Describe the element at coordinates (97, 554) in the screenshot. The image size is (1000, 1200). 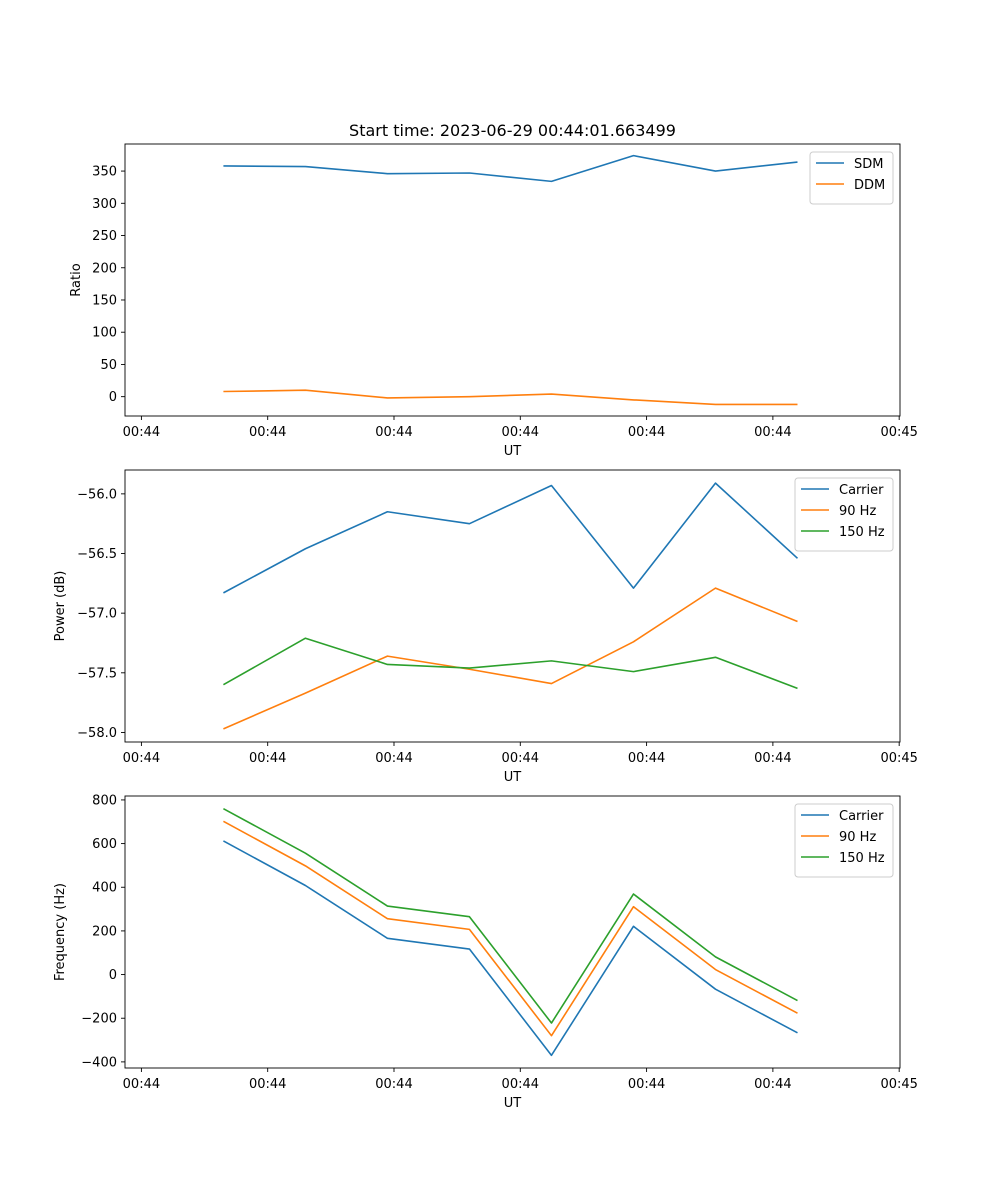
I see `y-tick-label: −56.5` at that location.